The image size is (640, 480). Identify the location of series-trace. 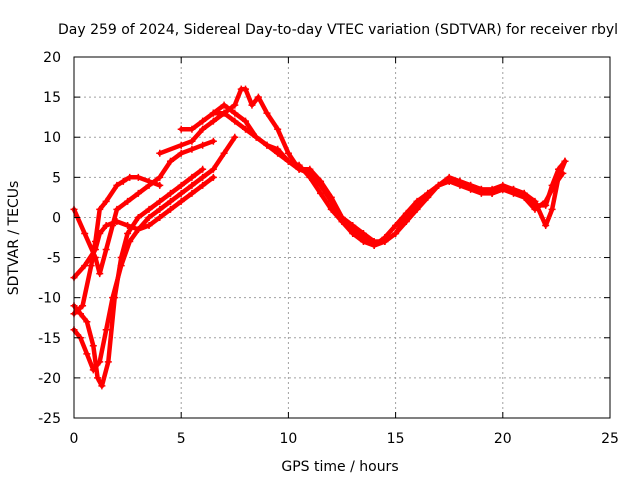
(143, 207).